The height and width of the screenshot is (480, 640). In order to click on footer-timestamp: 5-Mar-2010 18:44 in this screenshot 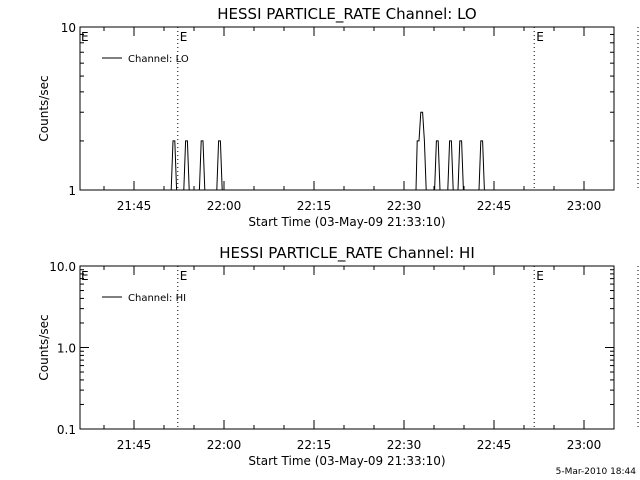, I will do `click(596, 472)`.